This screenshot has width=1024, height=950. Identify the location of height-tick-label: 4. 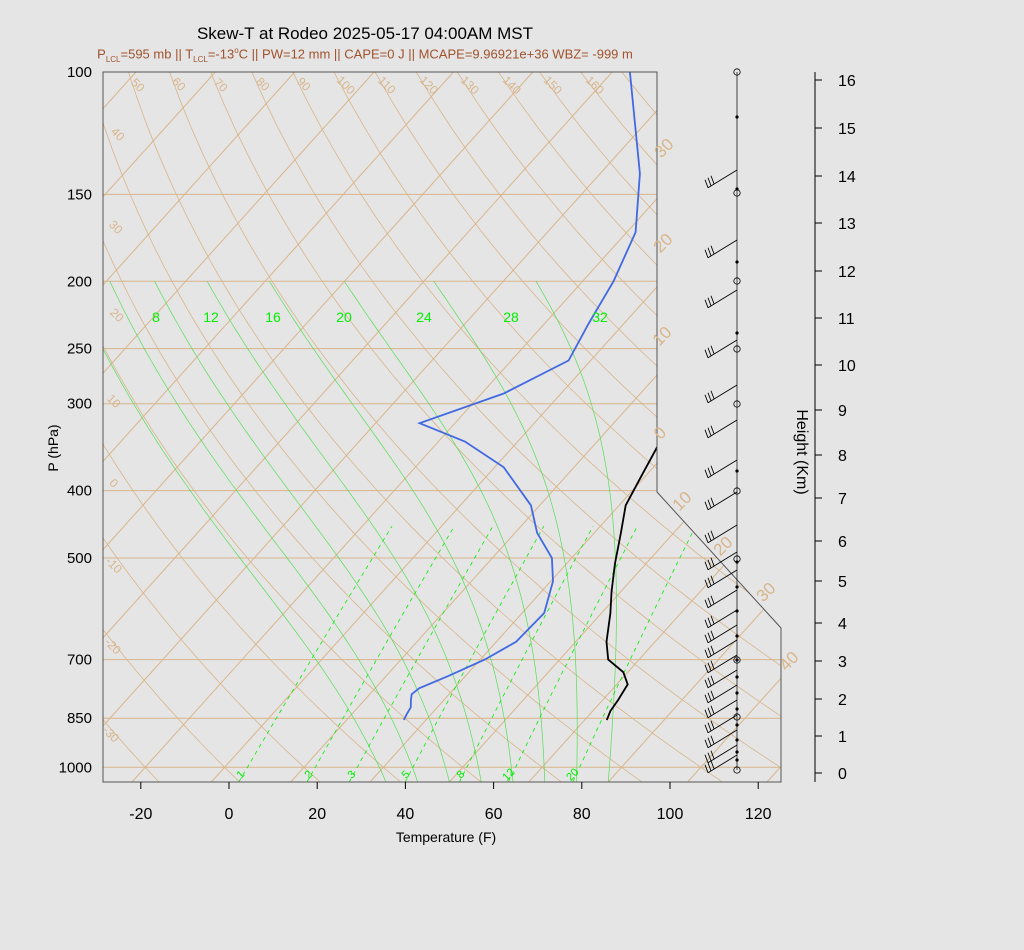
(842, 624).